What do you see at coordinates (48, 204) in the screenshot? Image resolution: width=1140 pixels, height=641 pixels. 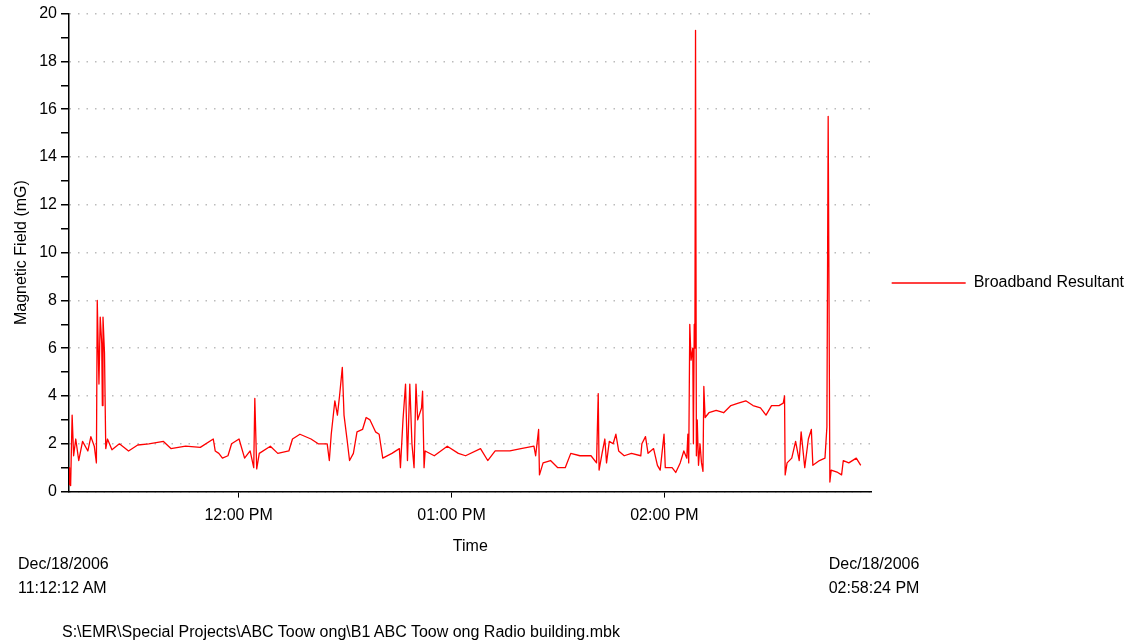 I see `y-tick-label: 12` at bounding box center [48, 204].